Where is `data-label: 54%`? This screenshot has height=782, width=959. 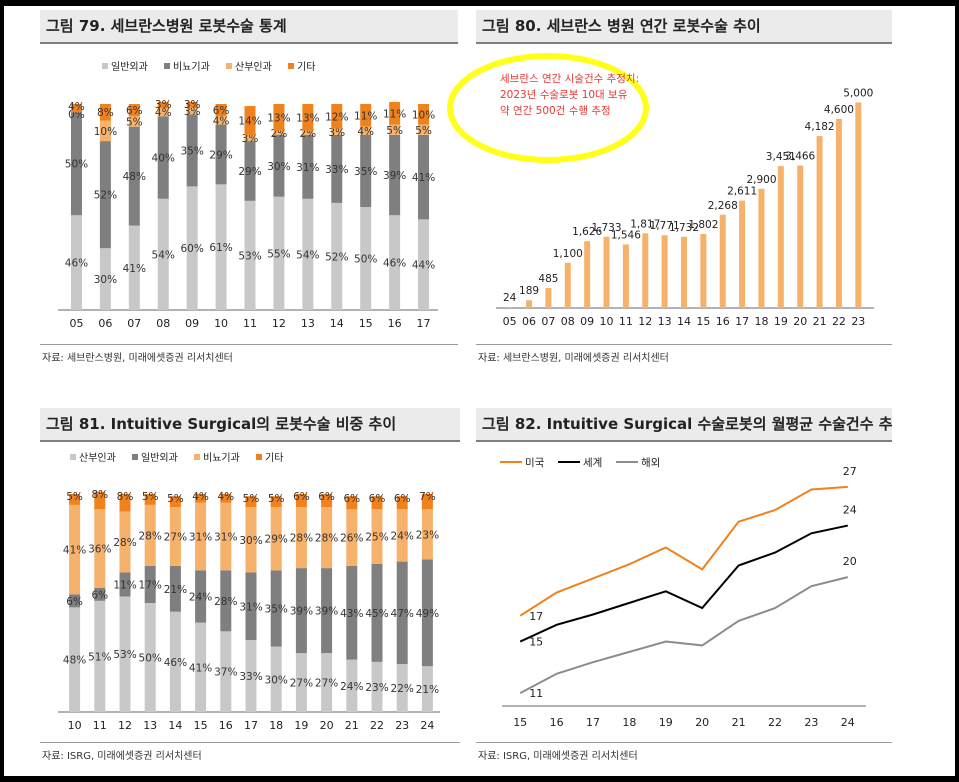
data-label: 54% is located at coordinates (163, 255).